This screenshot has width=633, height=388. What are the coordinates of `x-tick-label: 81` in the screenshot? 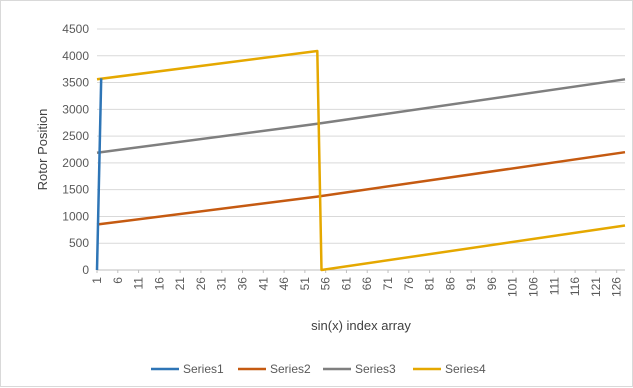 It's located at (430, 284).